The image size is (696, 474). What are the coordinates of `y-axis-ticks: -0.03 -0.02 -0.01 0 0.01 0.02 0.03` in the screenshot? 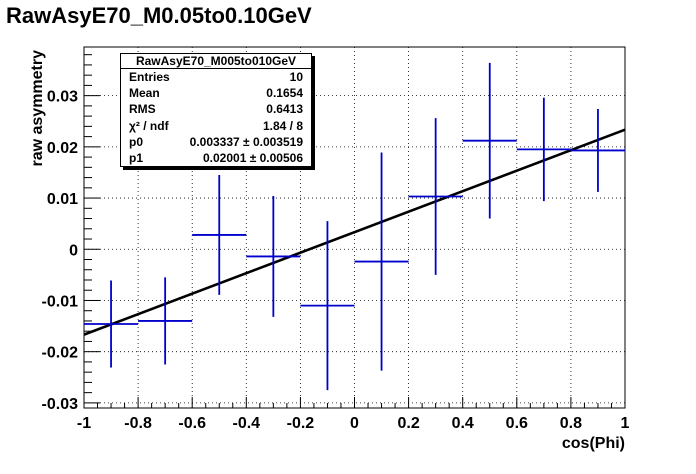 It's located at (71, 233).